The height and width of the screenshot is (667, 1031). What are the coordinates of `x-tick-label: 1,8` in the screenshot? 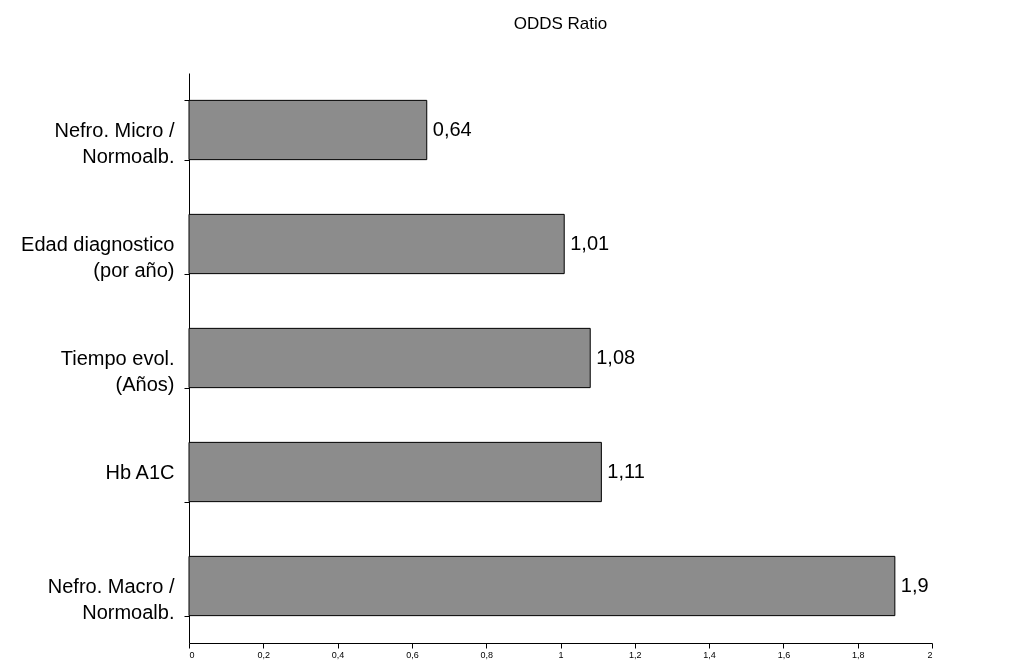 It's located at (858, 654).